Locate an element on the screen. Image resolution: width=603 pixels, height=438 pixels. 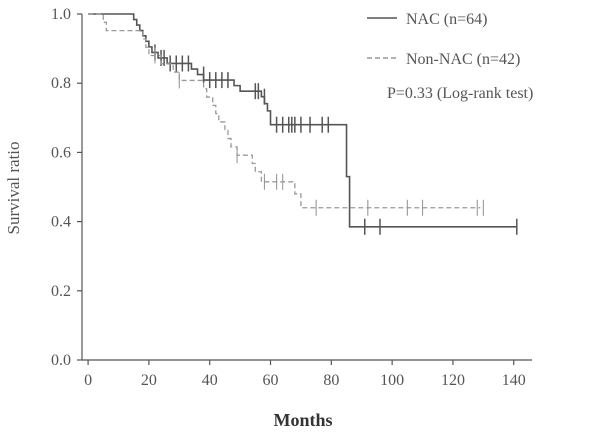
legend: NAC (n=64) Non-NAC (n=42) is located at coordinates (443, 39).